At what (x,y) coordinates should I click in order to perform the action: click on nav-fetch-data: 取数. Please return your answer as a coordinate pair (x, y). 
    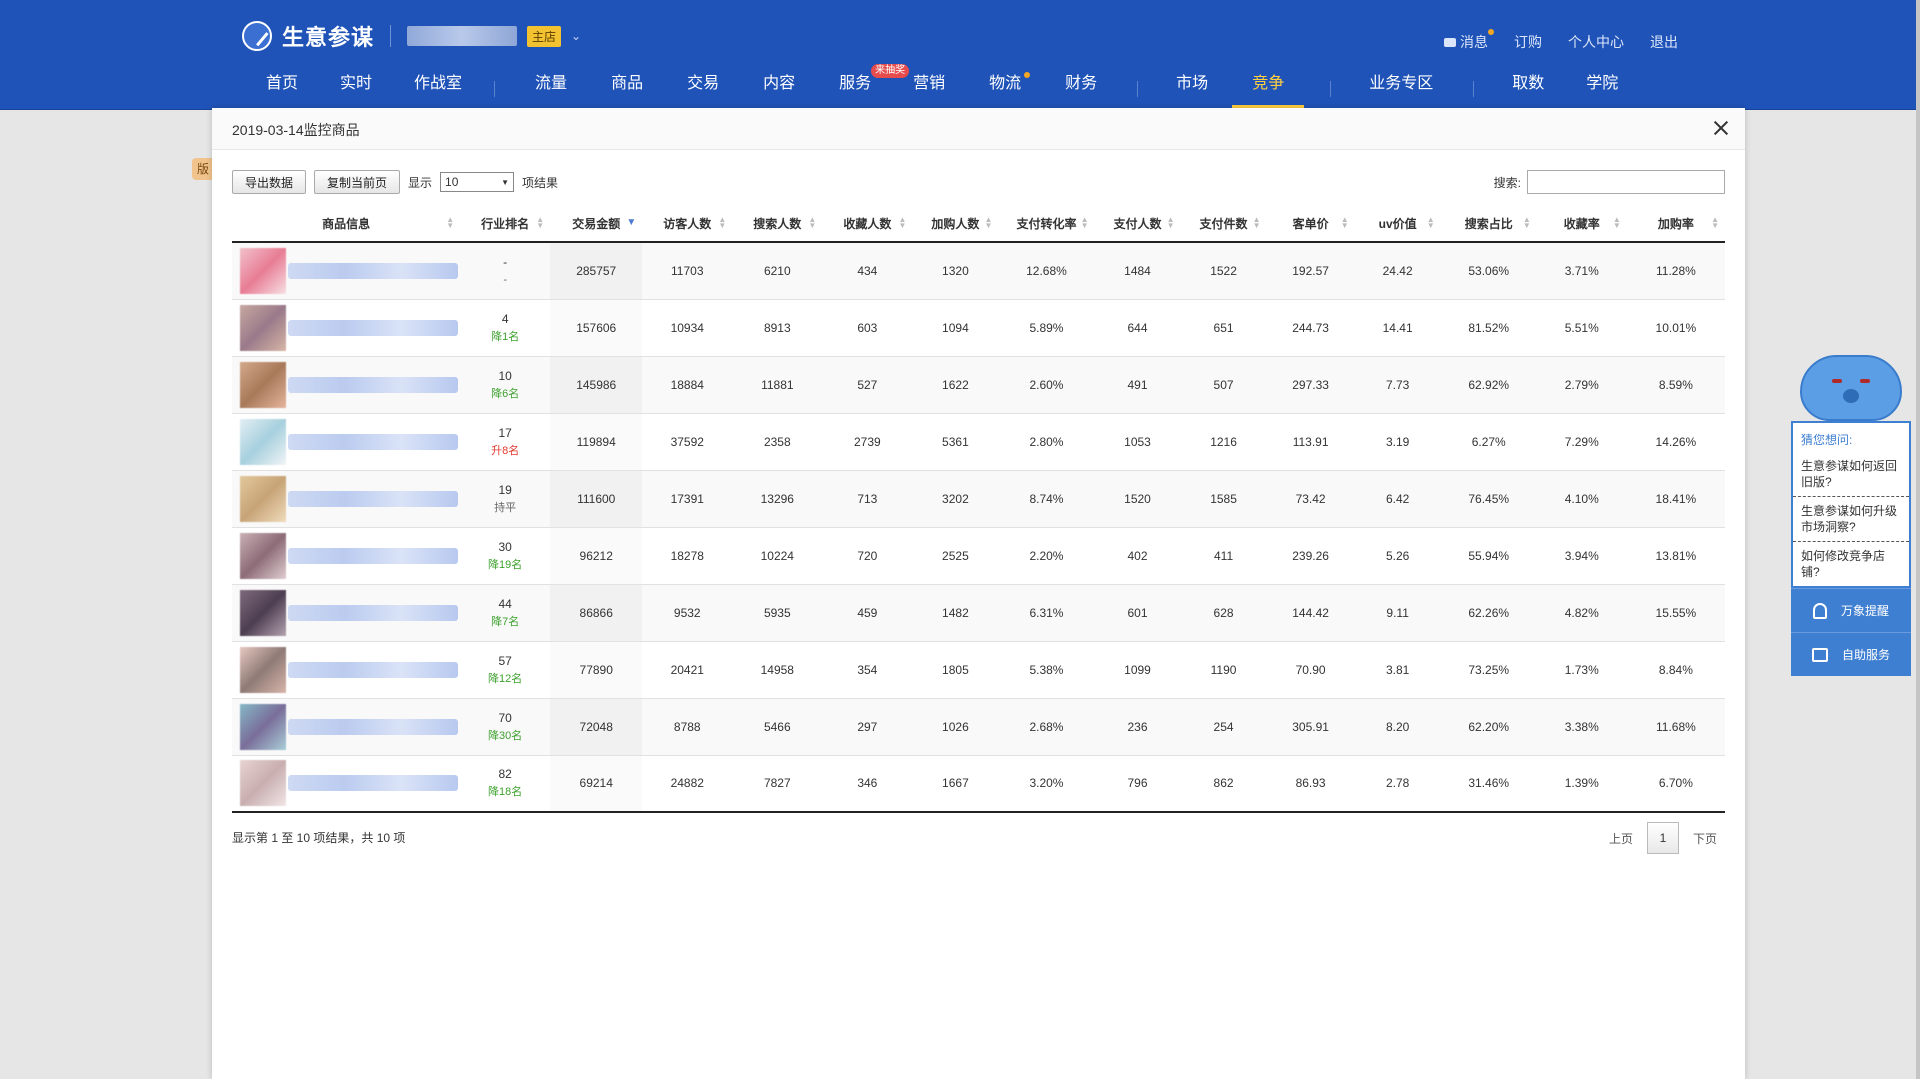
    Looking at the image, I should click on (1528, 83).